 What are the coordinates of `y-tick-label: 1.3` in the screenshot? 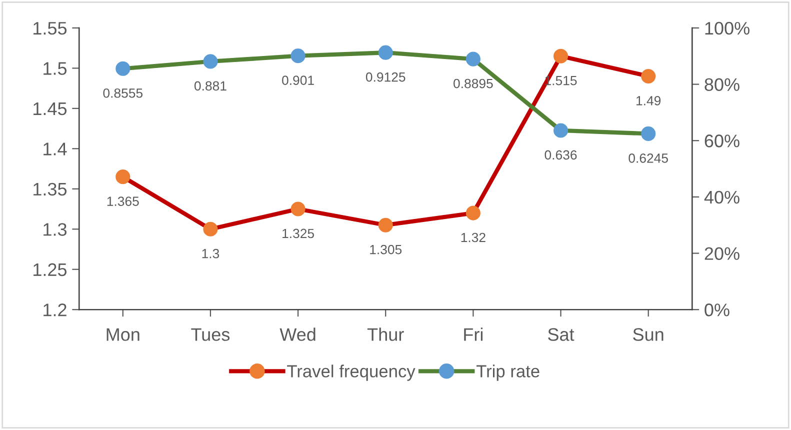 It's located at (55, 229).